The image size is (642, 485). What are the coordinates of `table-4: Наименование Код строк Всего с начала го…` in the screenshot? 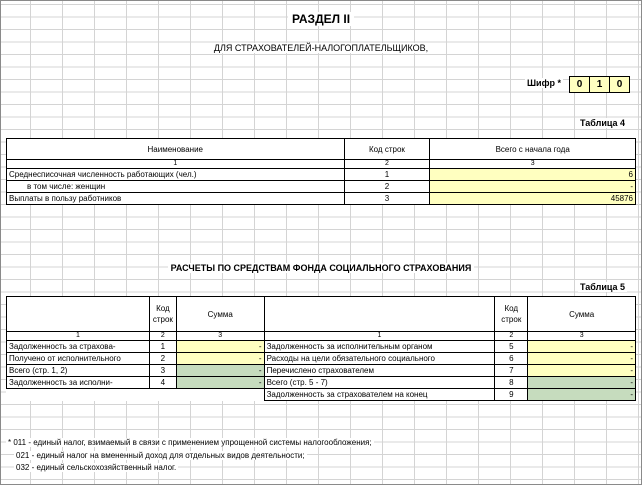 It's located at (321, 171).